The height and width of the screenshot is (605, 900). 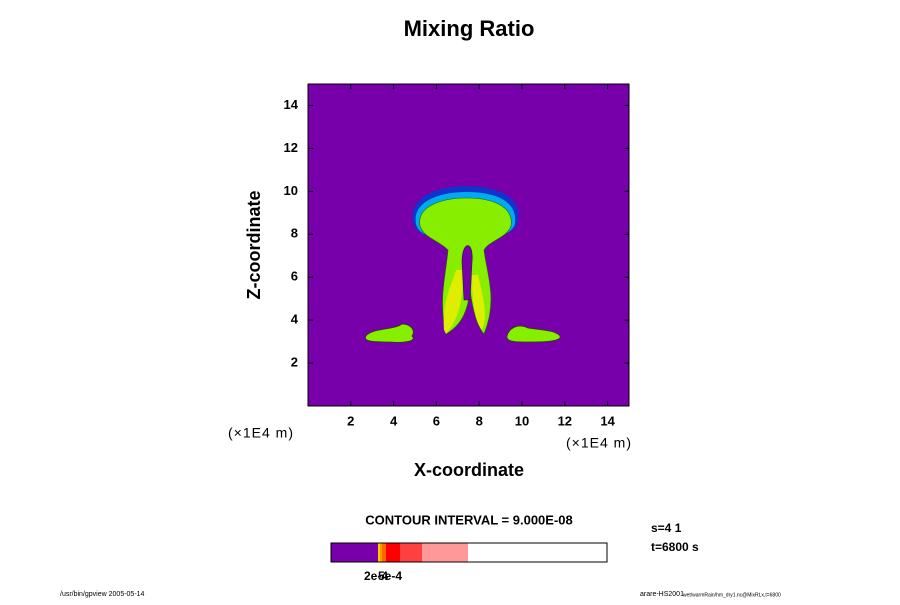 I want to click on chart-title: Mixing Ratio, so click(x=469, y=28).